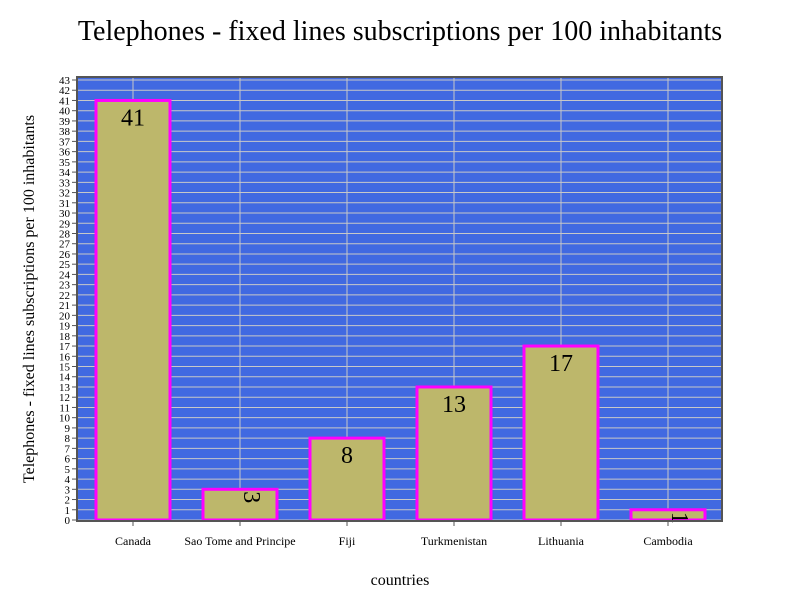 Image resolution: width=800 pixels, height=600 pixels. Describe the element at coordinates (65, 286) in the screenshot. I see `y-tick-label: 23` at that location.